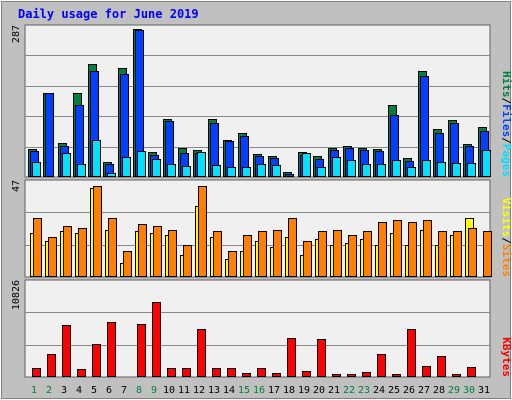 The width and height of the screenshot is (512, 400). What do you see at coordinates (289, 390) in the screenshot?
I see `day-label: 18` at bounding box center [289, 390].